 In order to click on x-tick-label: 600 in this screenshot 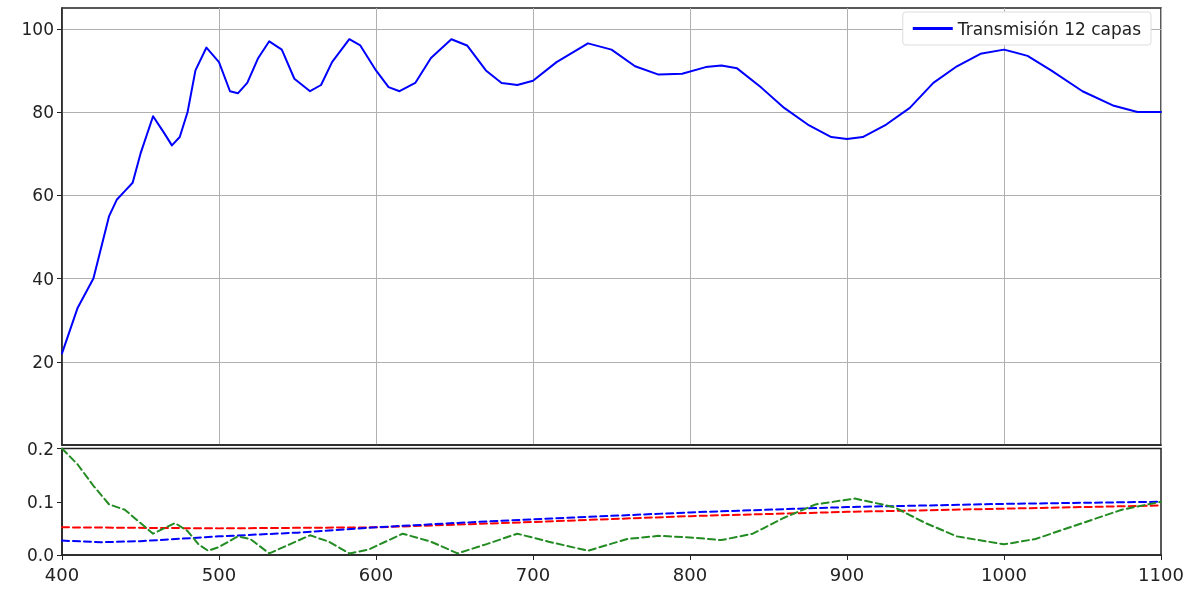, I will do `click(376, 574)`.